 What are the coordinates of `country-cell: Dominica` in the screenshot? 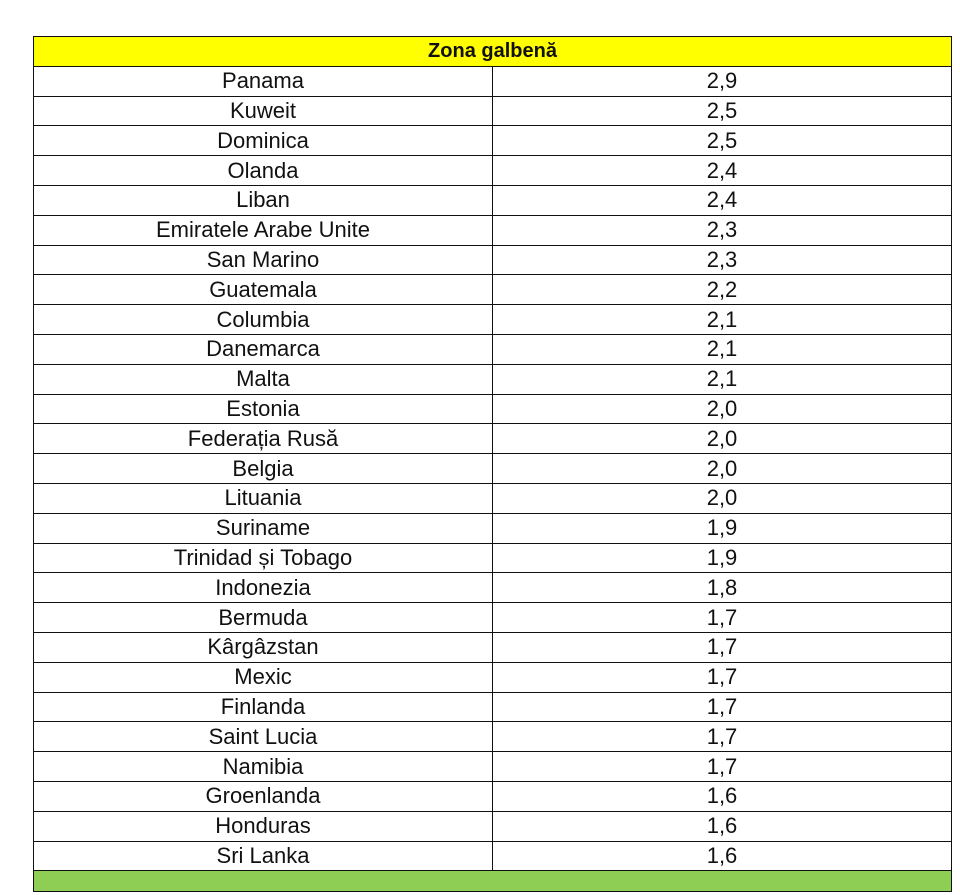 It's located at (263, 141).